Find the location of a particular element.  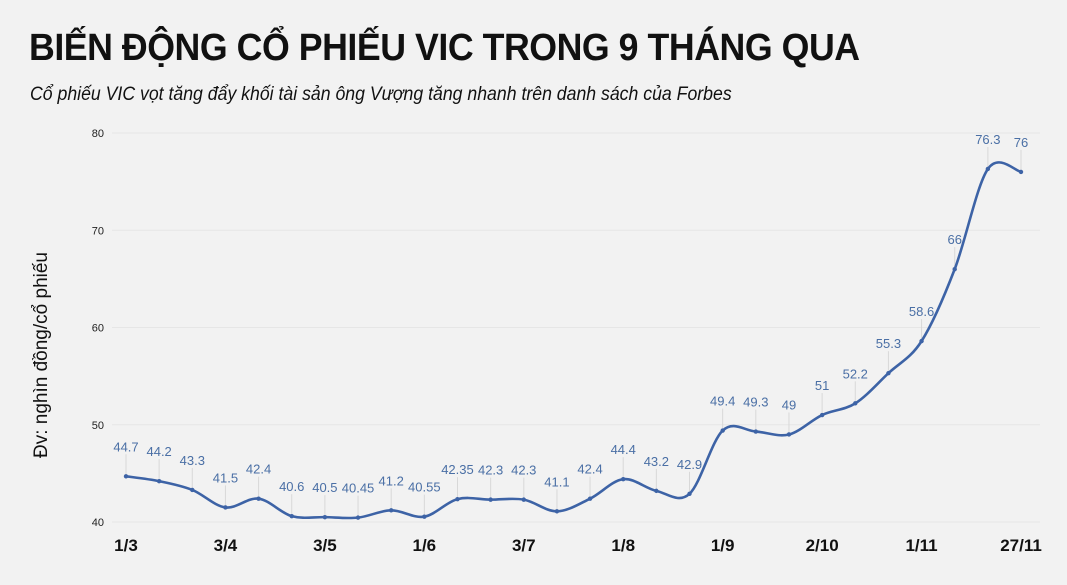

y-axis-ticks: 40 50 60 70 80 is located at coordinates (98, 328).